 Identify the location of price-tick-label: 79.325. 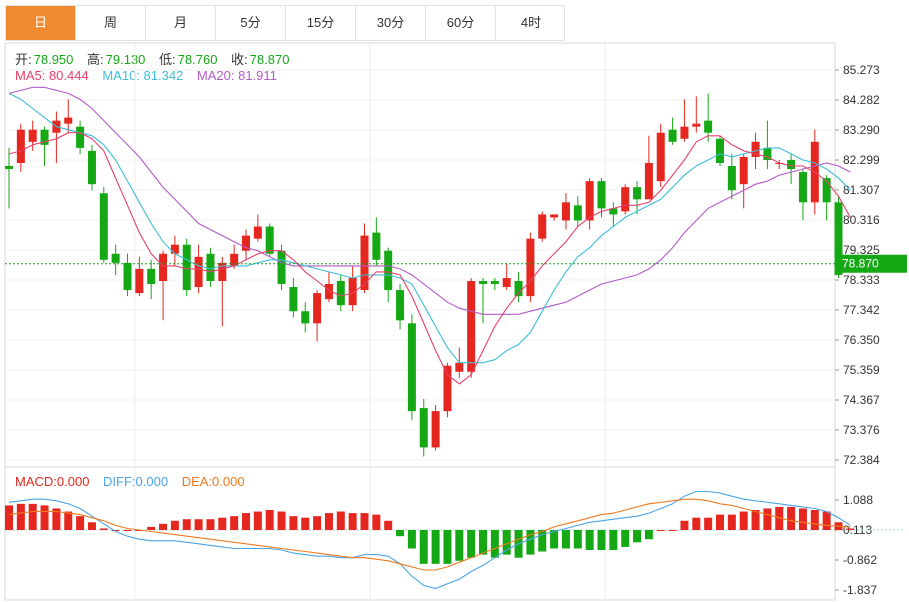
(861, 250).